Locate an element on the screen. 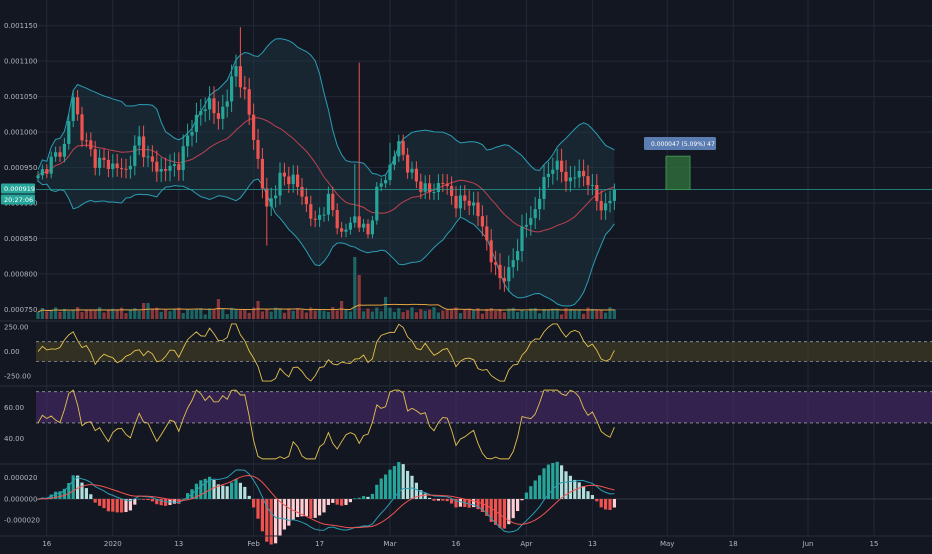 This screenshot has height=554, width=932. last-price-label: 0.000919 is located at coordinates (19, 189).